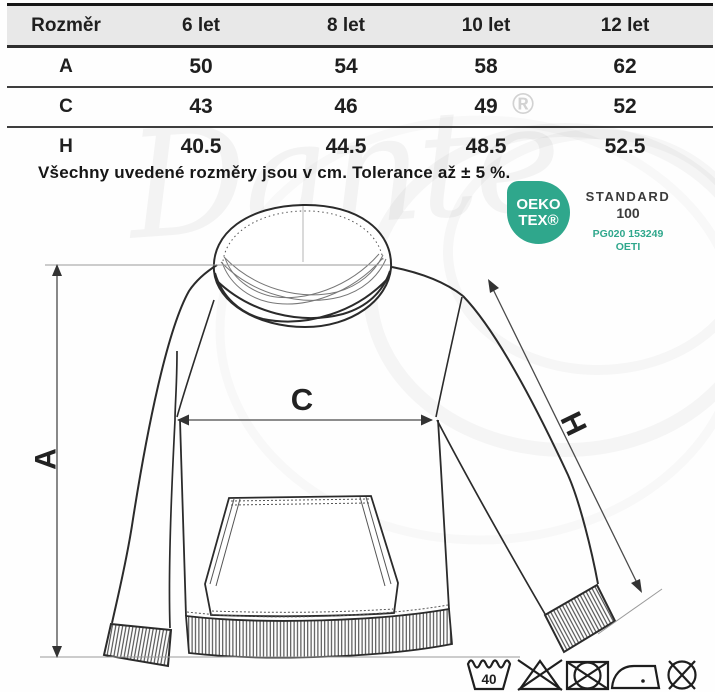  Describe the element at coordinates (523, 104) in the screenshot. I see `registered-mark-watermark: ®` at that location.